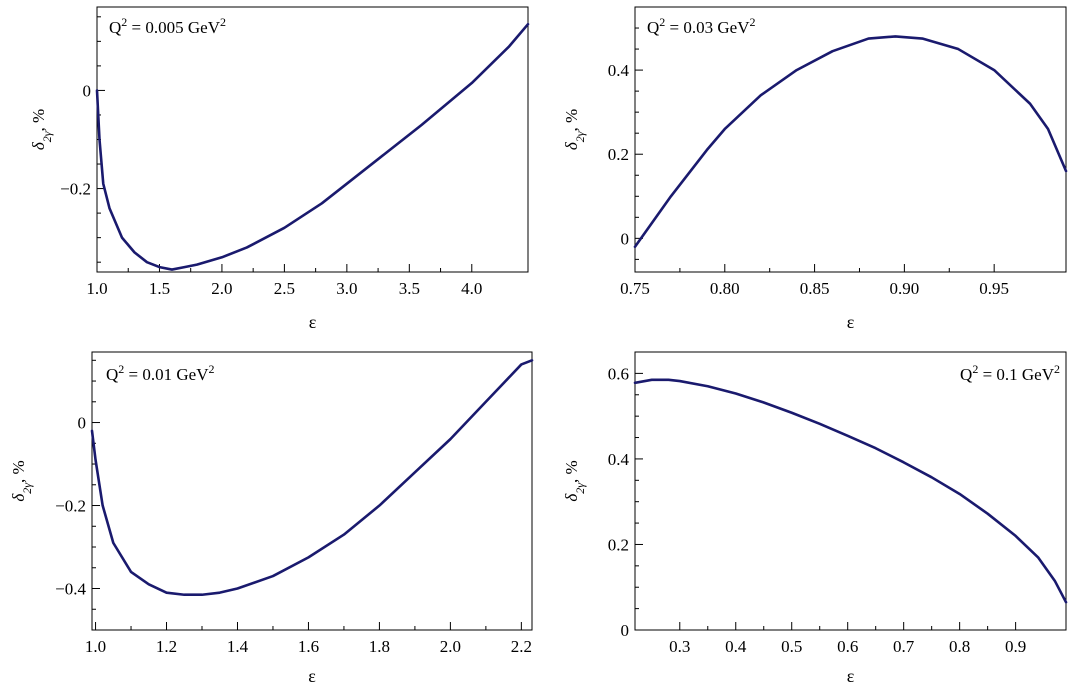 The width and height of the screenshot is (1068, 689). Describe the element at coordinates (736, 646) in the screenshot. I see `x-tick-label: 0.4` at that location.